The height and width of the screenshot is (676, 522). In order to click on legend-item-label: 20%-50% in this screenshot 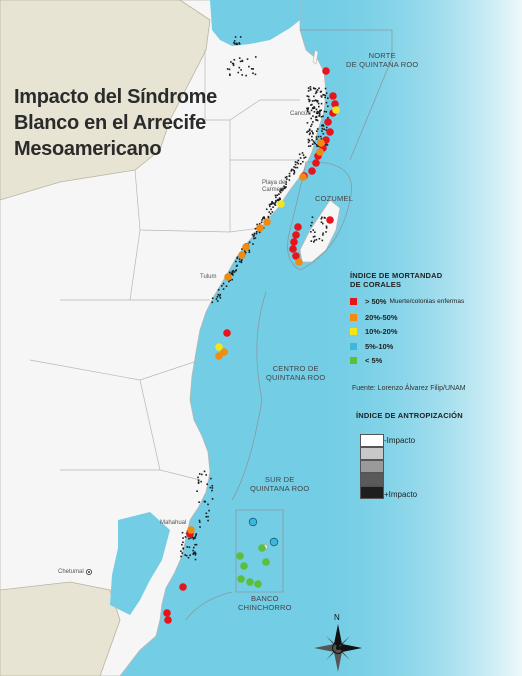, I will do `click(381, 317)`.